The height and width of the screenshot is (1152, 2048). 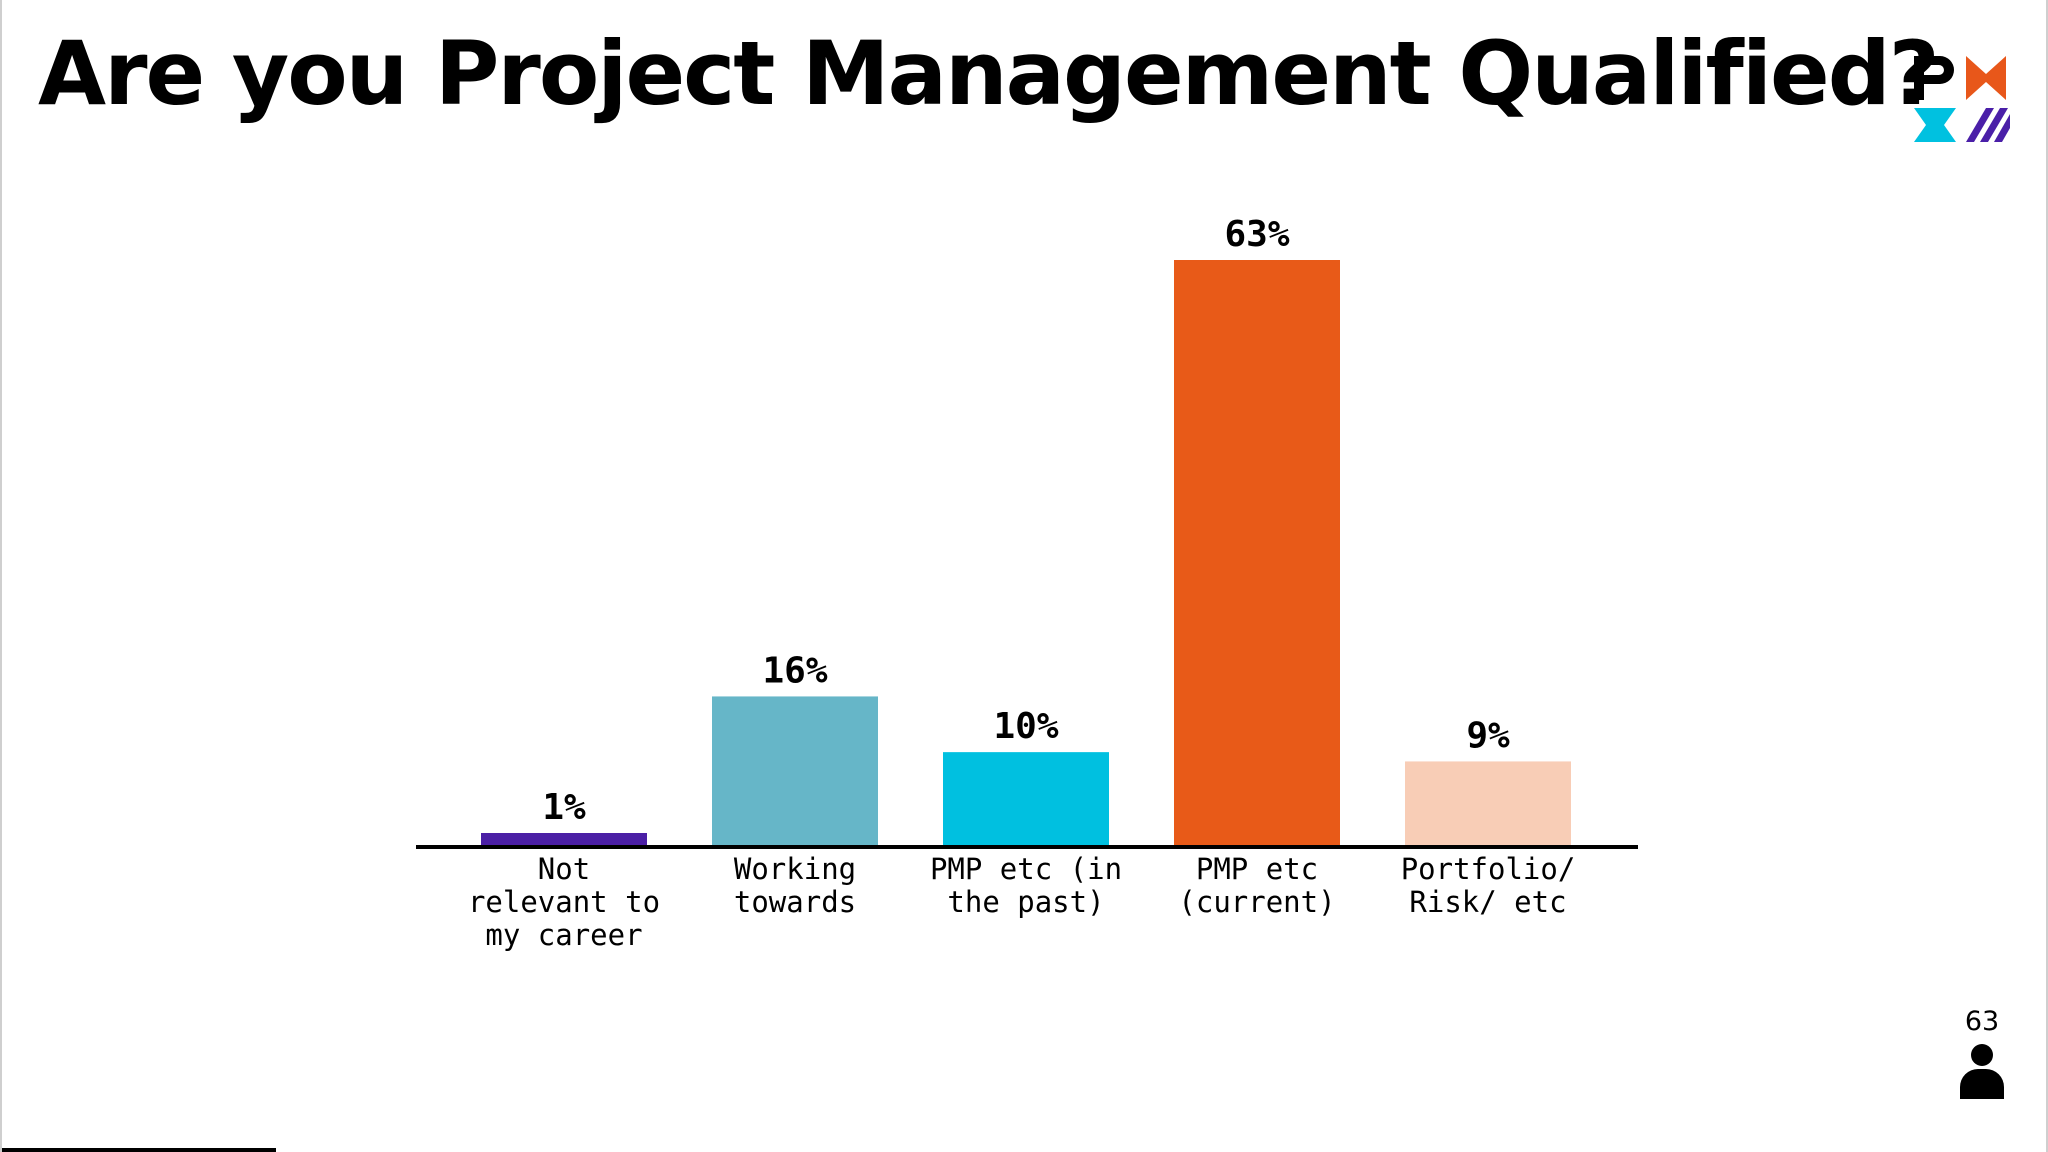 I want to click on category-label-line: relevant to, so click(x=564, y=902).